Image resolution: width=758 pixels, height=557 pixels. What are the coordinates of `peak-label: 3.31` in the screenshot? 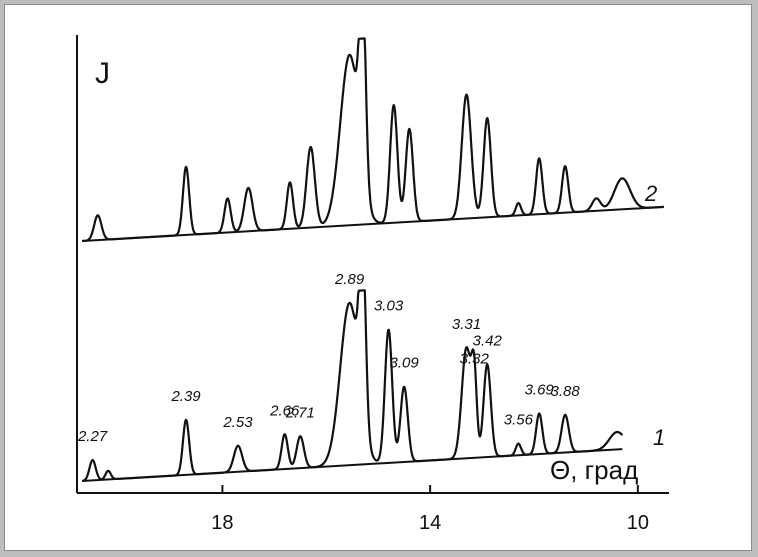 It's located at (466, 324).